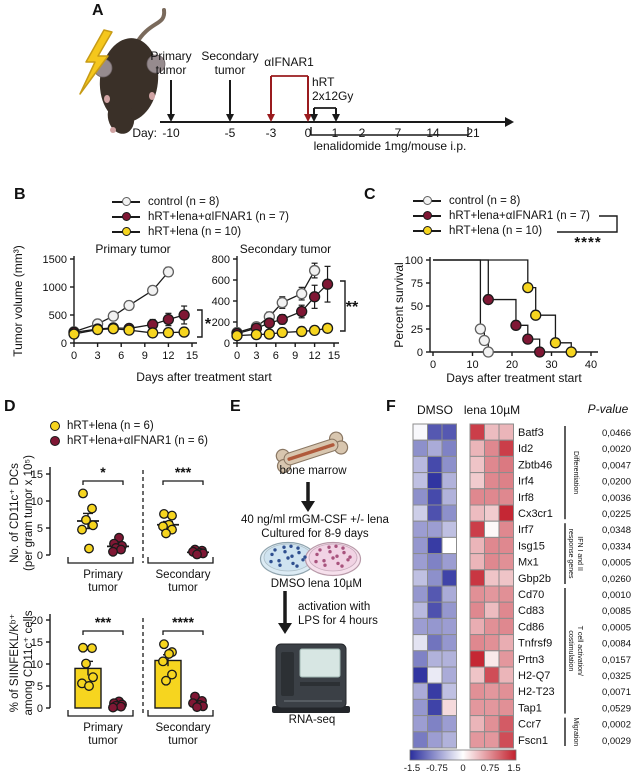  Describe the element at coordinates (145, 356) in the screenshot. I see `x-tick-label: 9` at that location.